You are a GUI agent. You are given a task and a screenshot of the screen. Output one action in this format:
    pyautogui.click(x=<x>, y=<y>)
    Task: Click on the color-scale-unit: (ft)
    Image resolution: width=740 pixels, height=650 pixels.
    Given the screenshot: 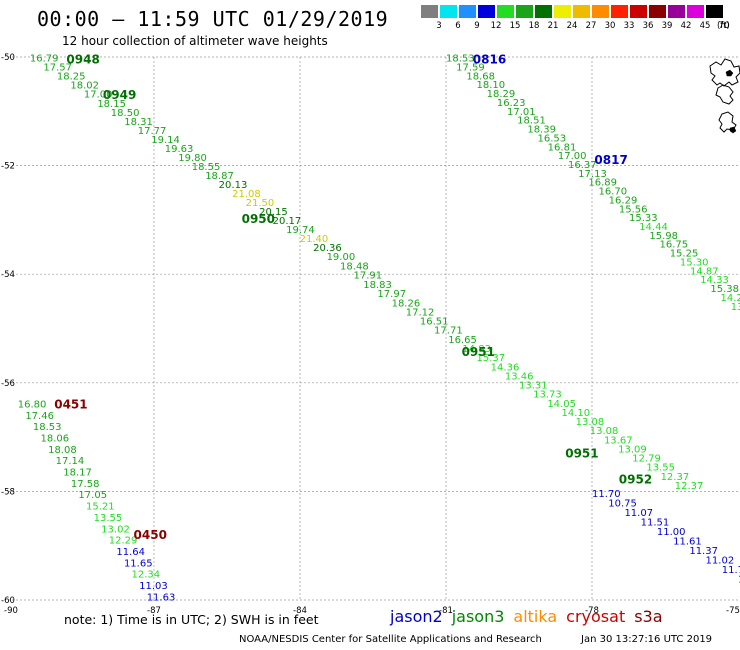 What is the action you would take?
    pyautogui.click(x=723, y=26)
    